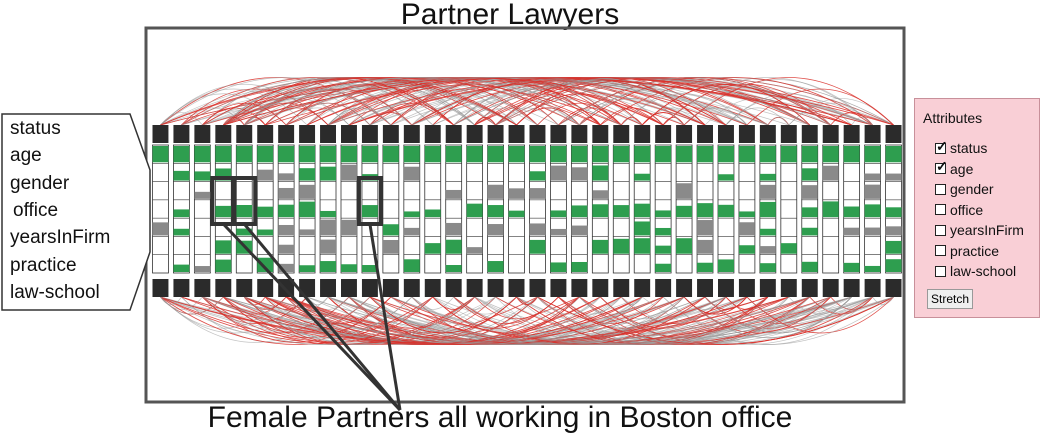 Image resolution: width=1043 pixels, height=444 pixels. Describe the element at coordinates (964, 189) in the screenshot. I see `option-gender: gender` at that location.